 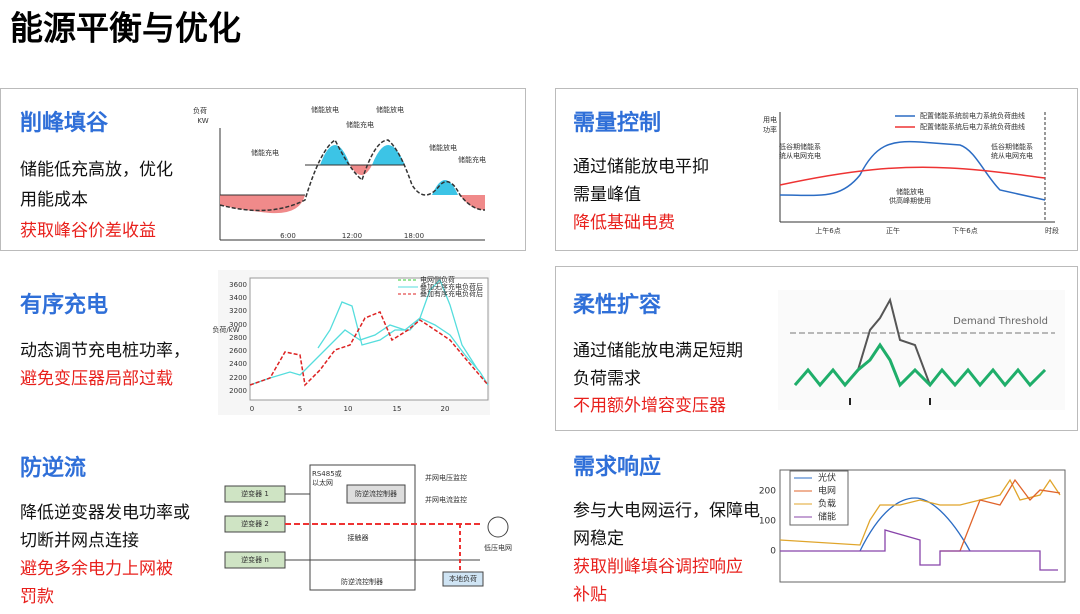 I want to click on panel-text: 动态调节充电桩功率，, so click(x=105, y=351).